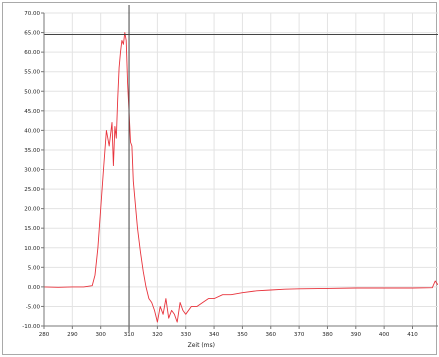 This screenshot has width=439, height=357. Describe the element at coordinates (32, 151) in the screenshot. I see `y-tick-label: 35.00` at that location.